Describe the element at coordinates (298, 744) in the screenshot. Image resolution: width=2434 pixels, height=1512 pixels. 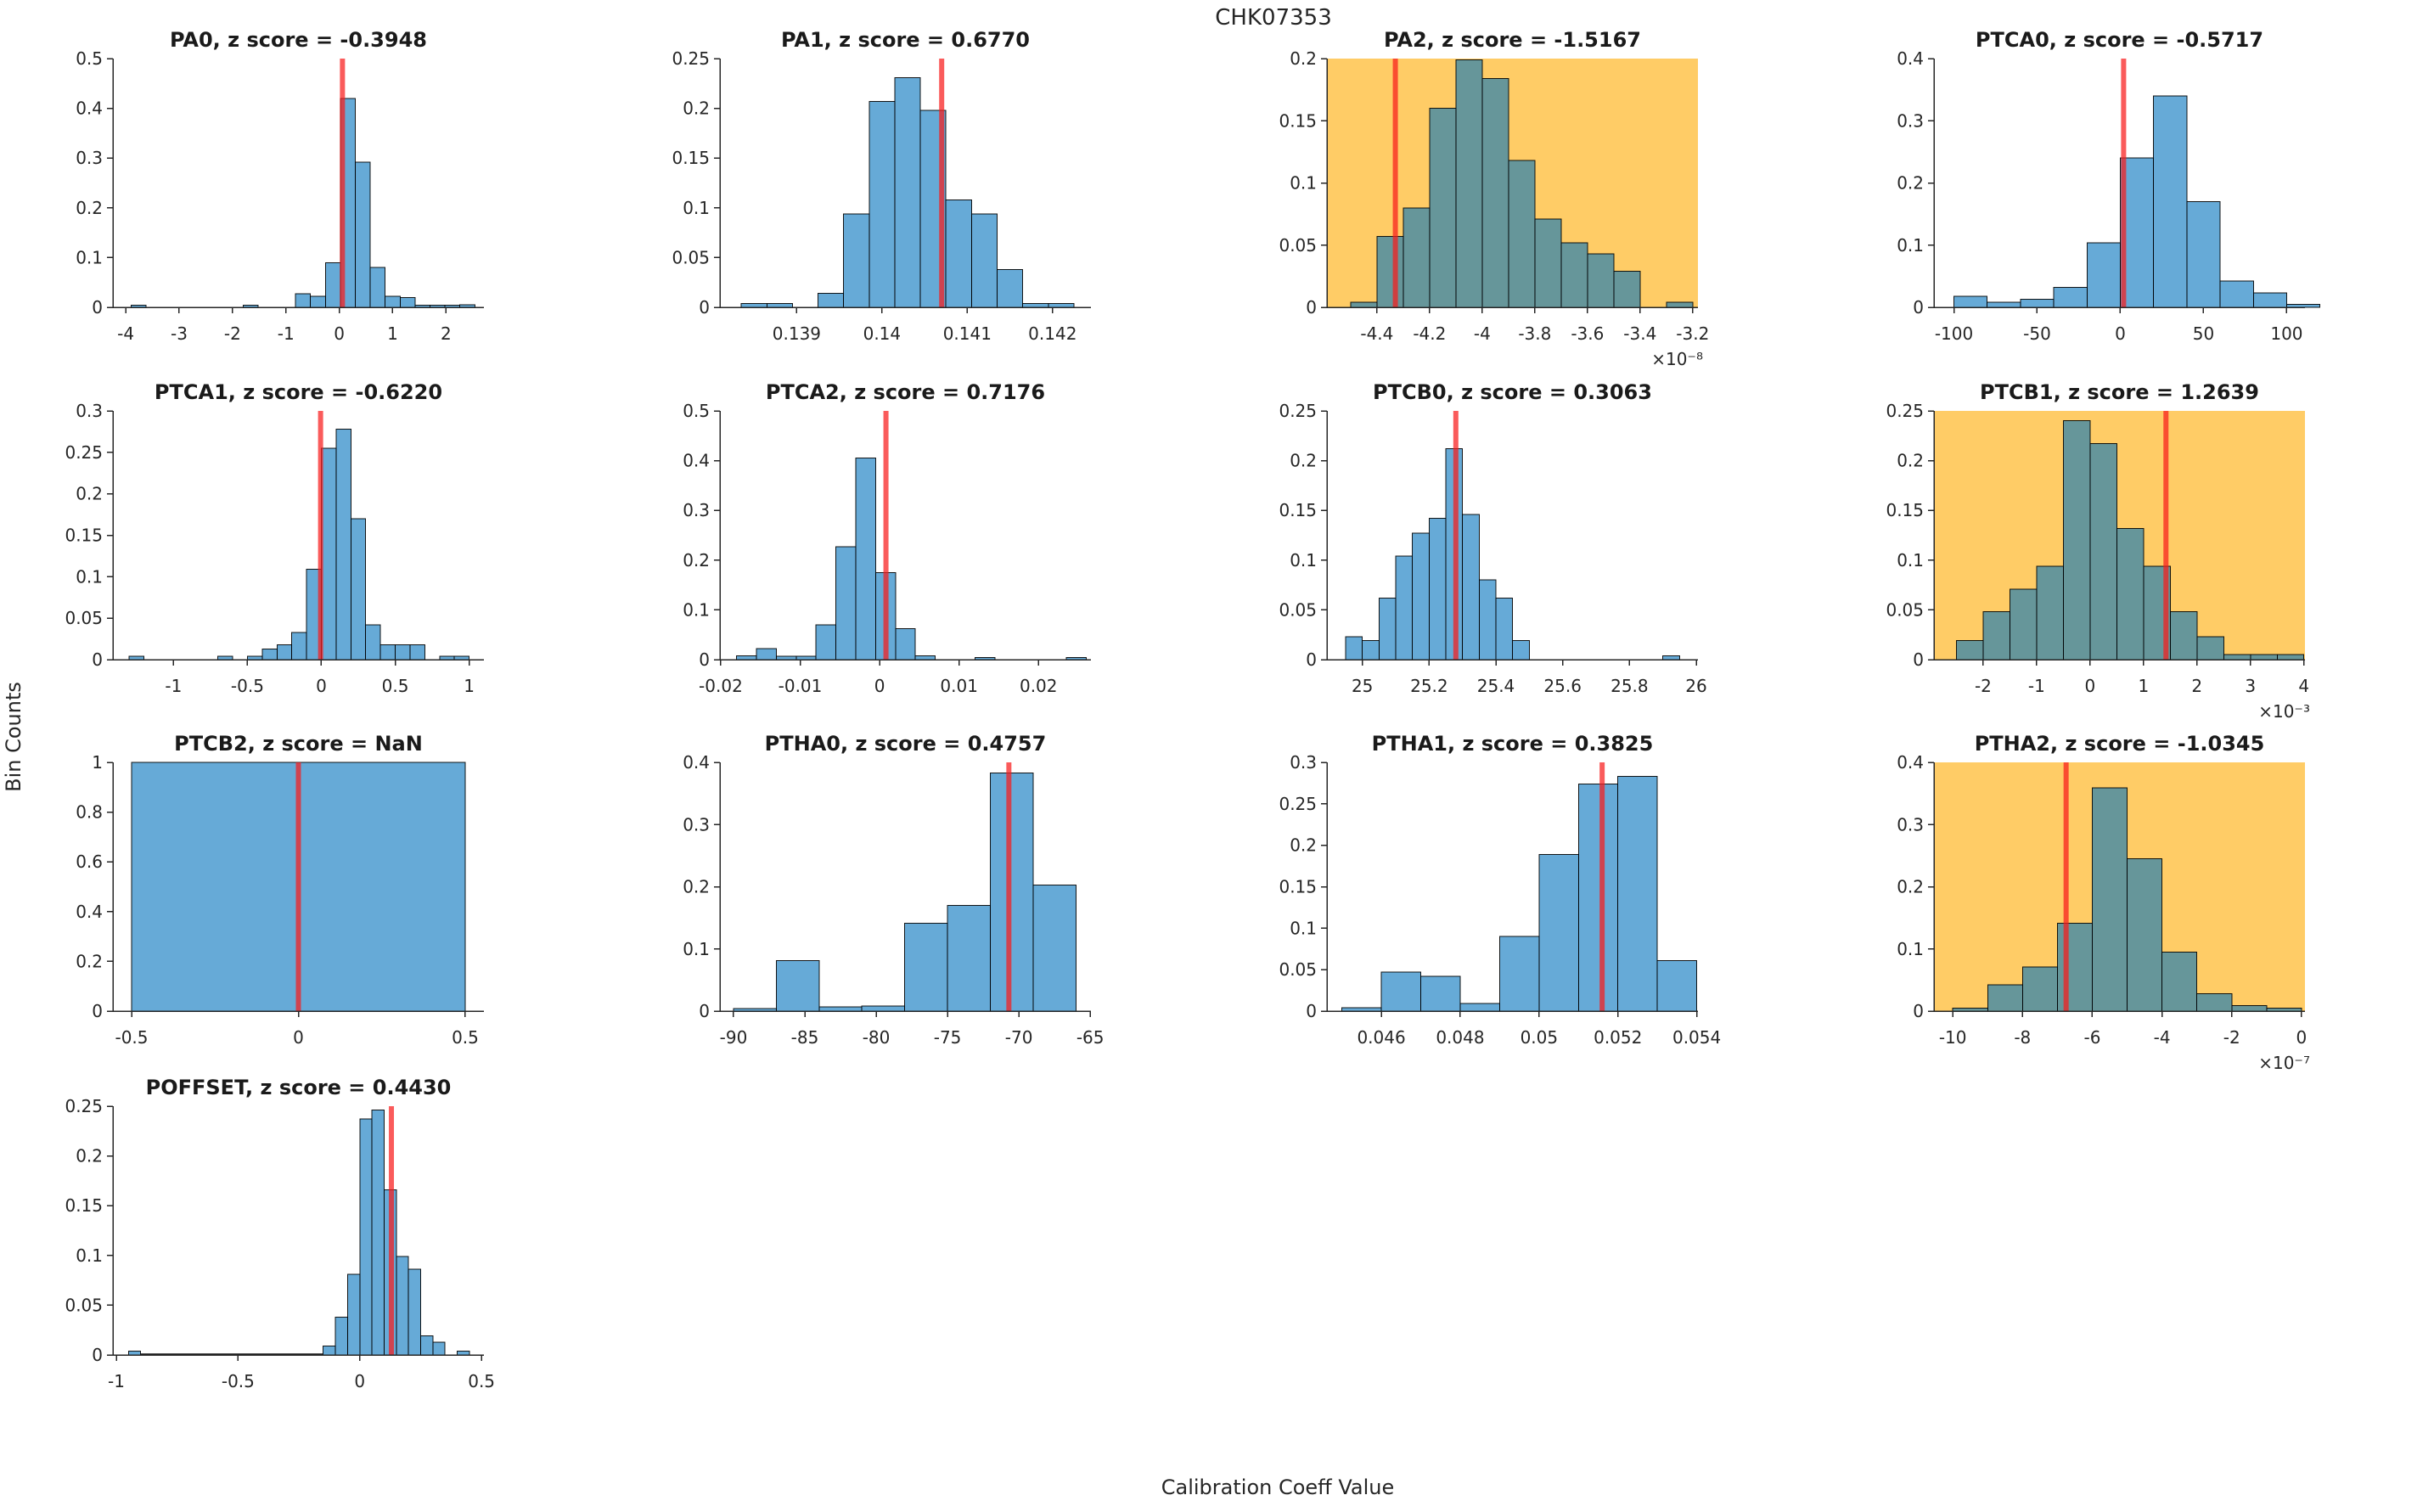
I see `subplot-title: PTCB2, z score = NaN` at that location.